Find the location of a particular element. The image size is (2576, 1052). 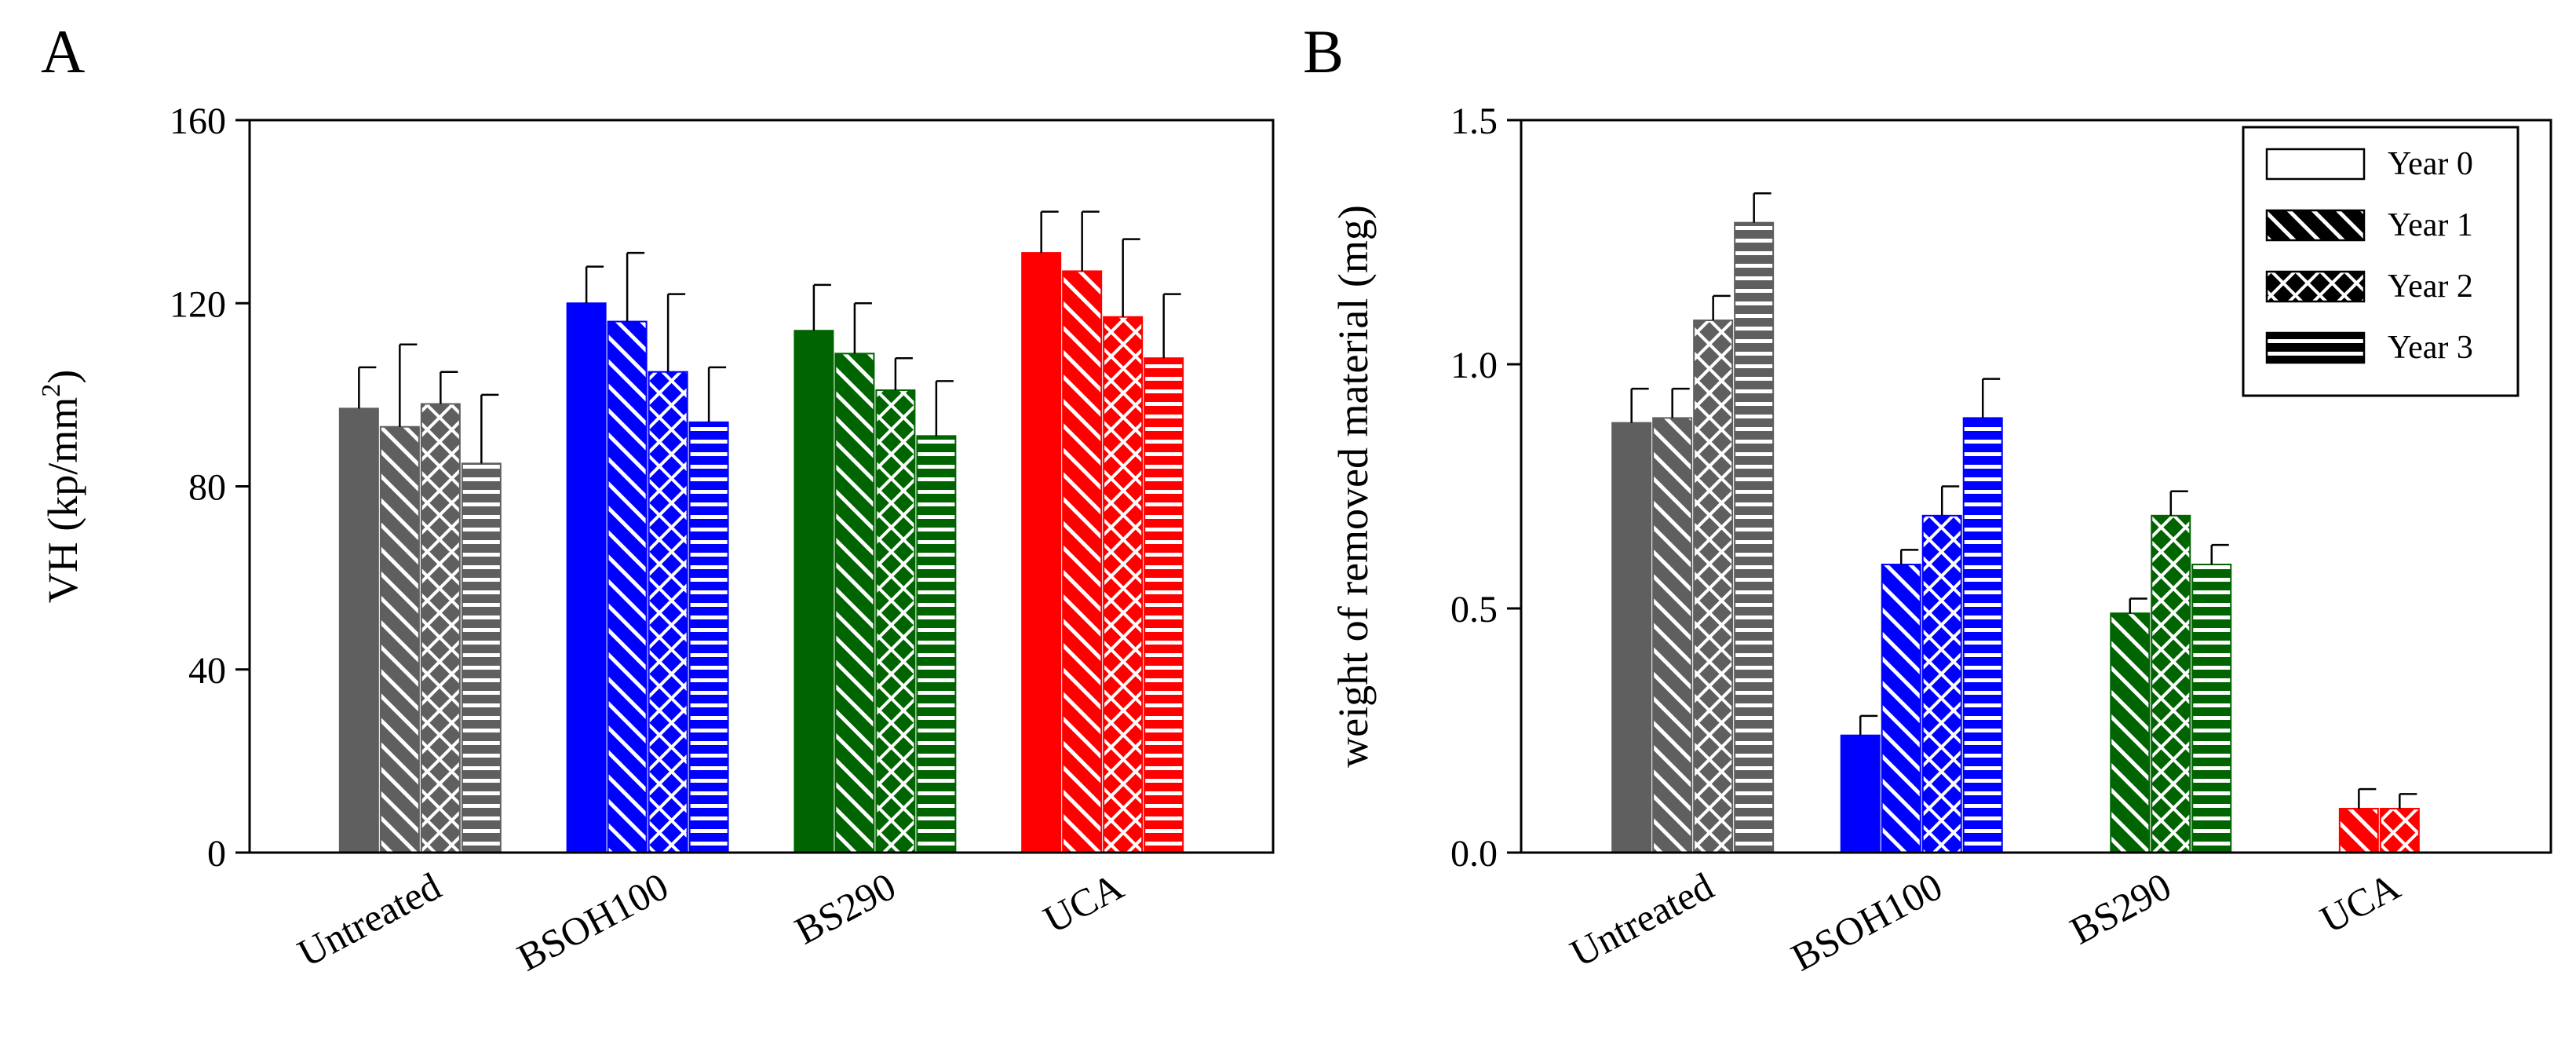

y-axis-title-a: VH (kp/mm2) is located at coordinates (61, 486).